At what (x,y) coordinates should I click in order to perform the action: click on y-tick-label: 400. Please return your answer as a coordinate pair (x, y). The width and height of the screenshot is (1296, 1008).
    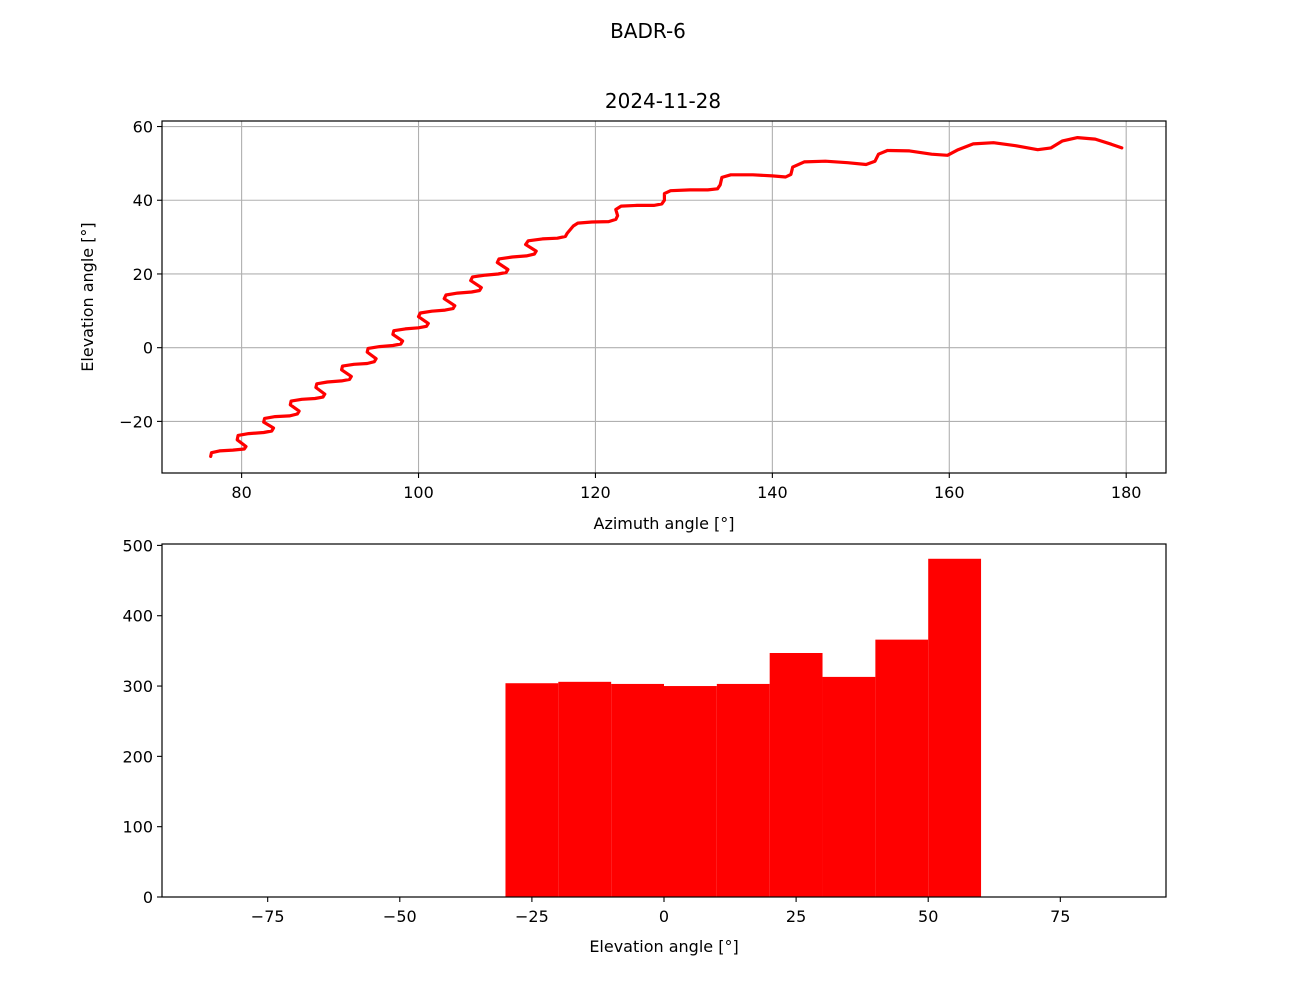
    Looking at the image, I should click on (137, 616).